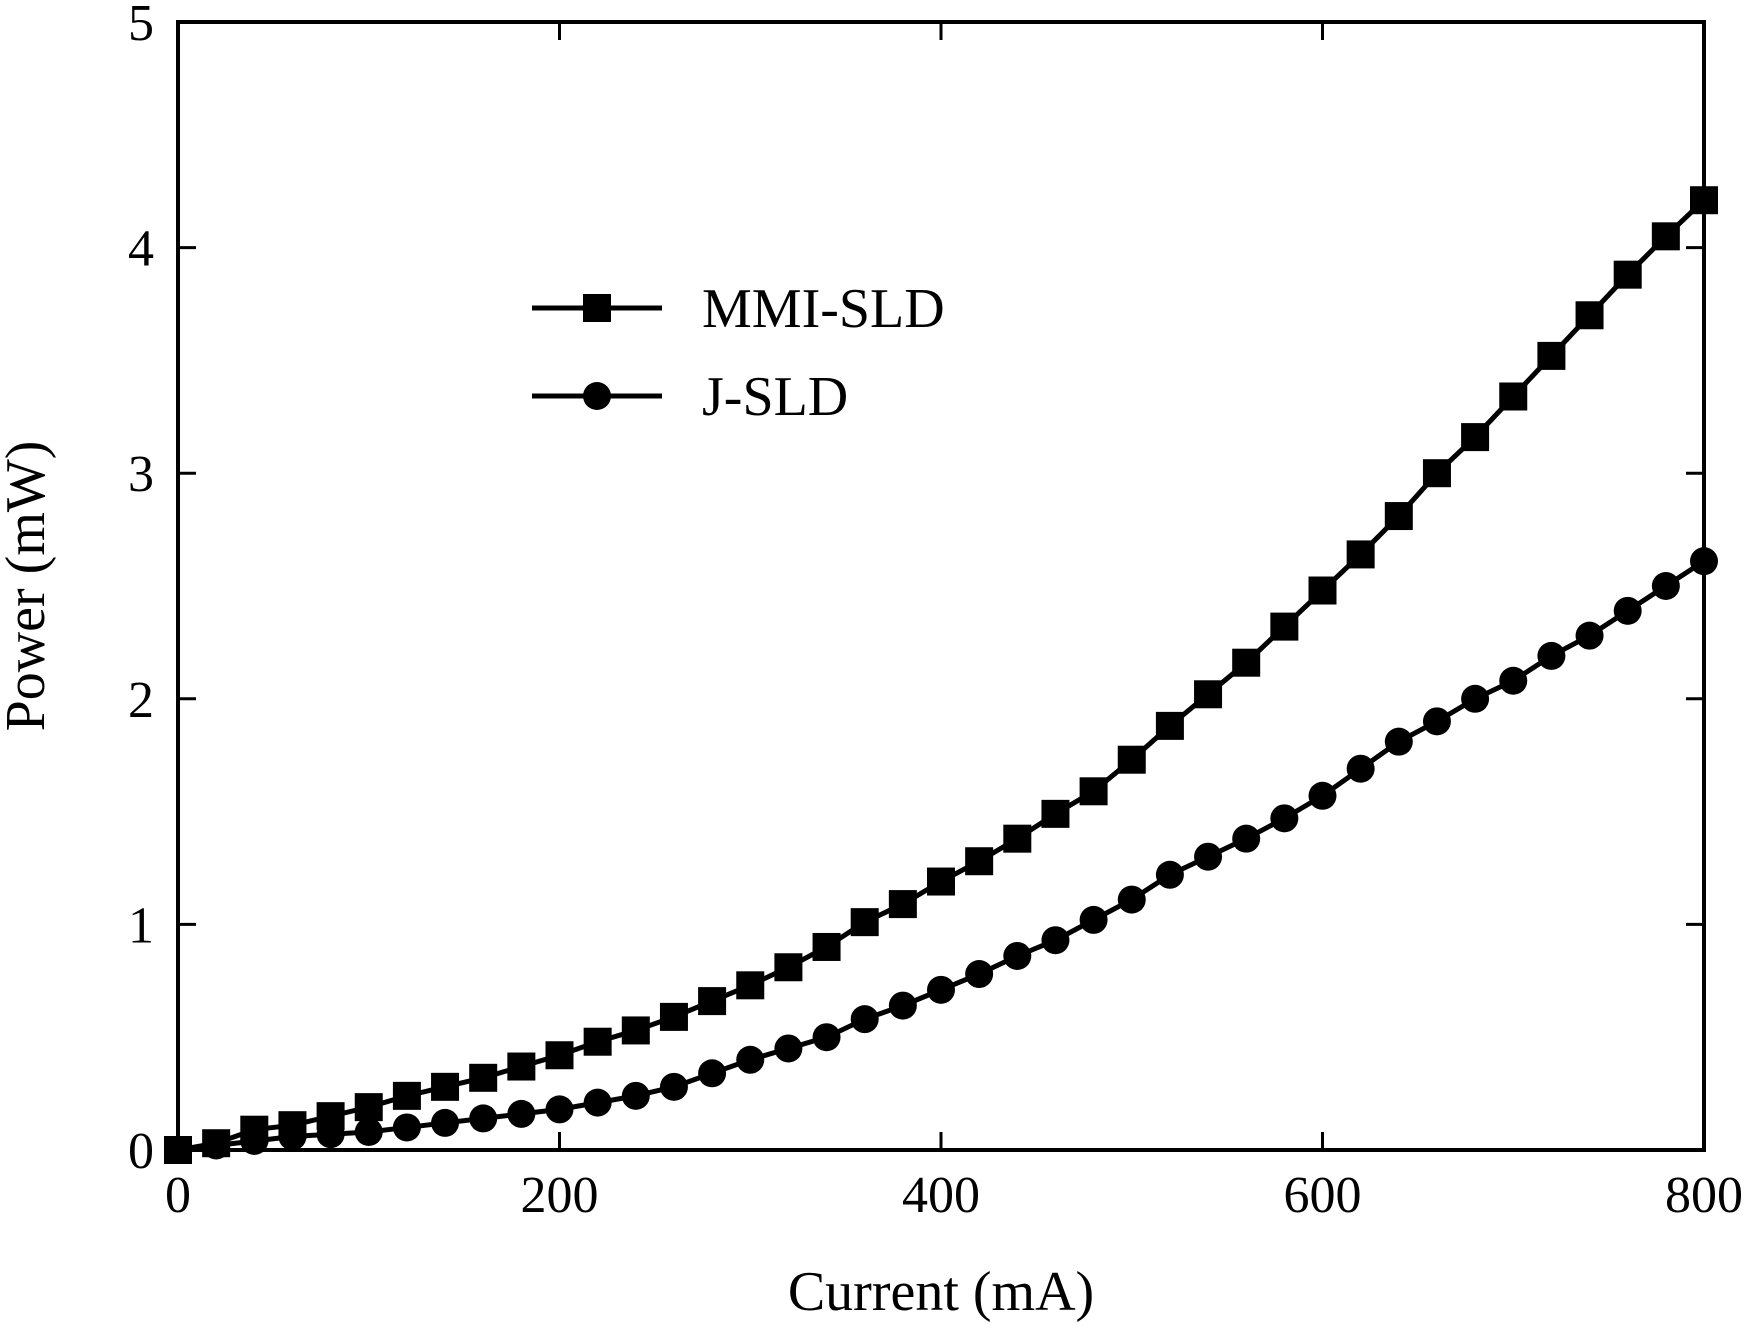 The width and height of the screenshot is (1751, 1324). I want to click on legend-label-mmi-sld: MMI-SLD, so click(823, 309).